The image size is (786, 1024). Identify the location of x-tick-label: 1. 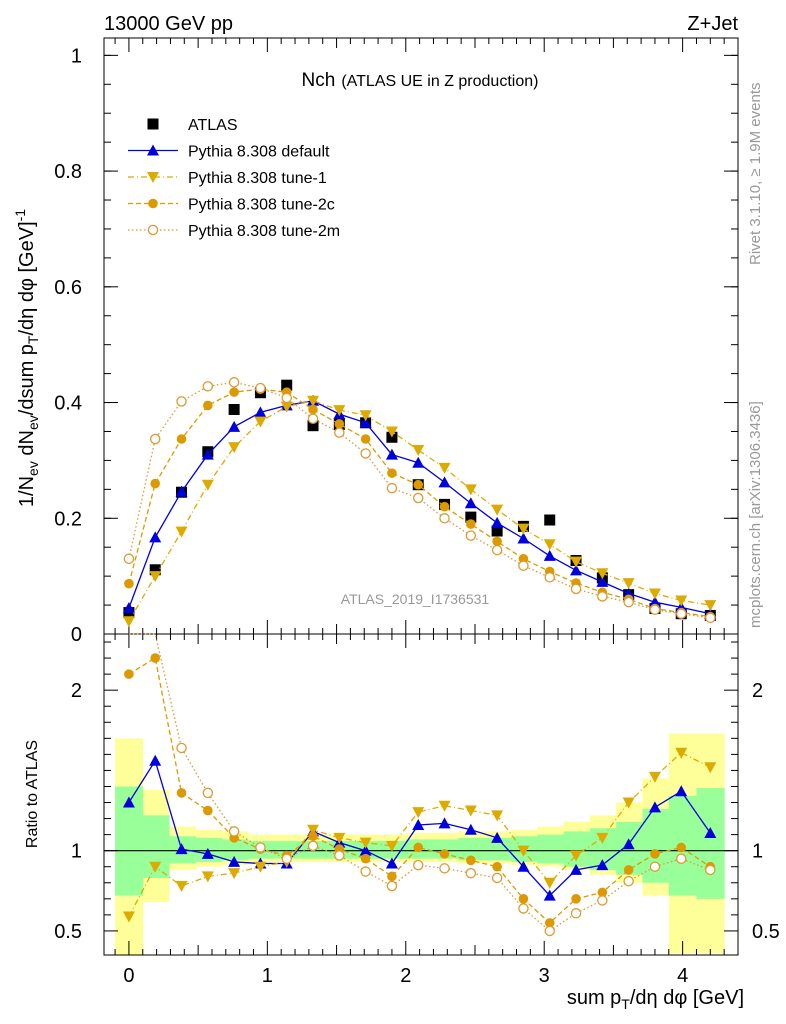
(267, 976).